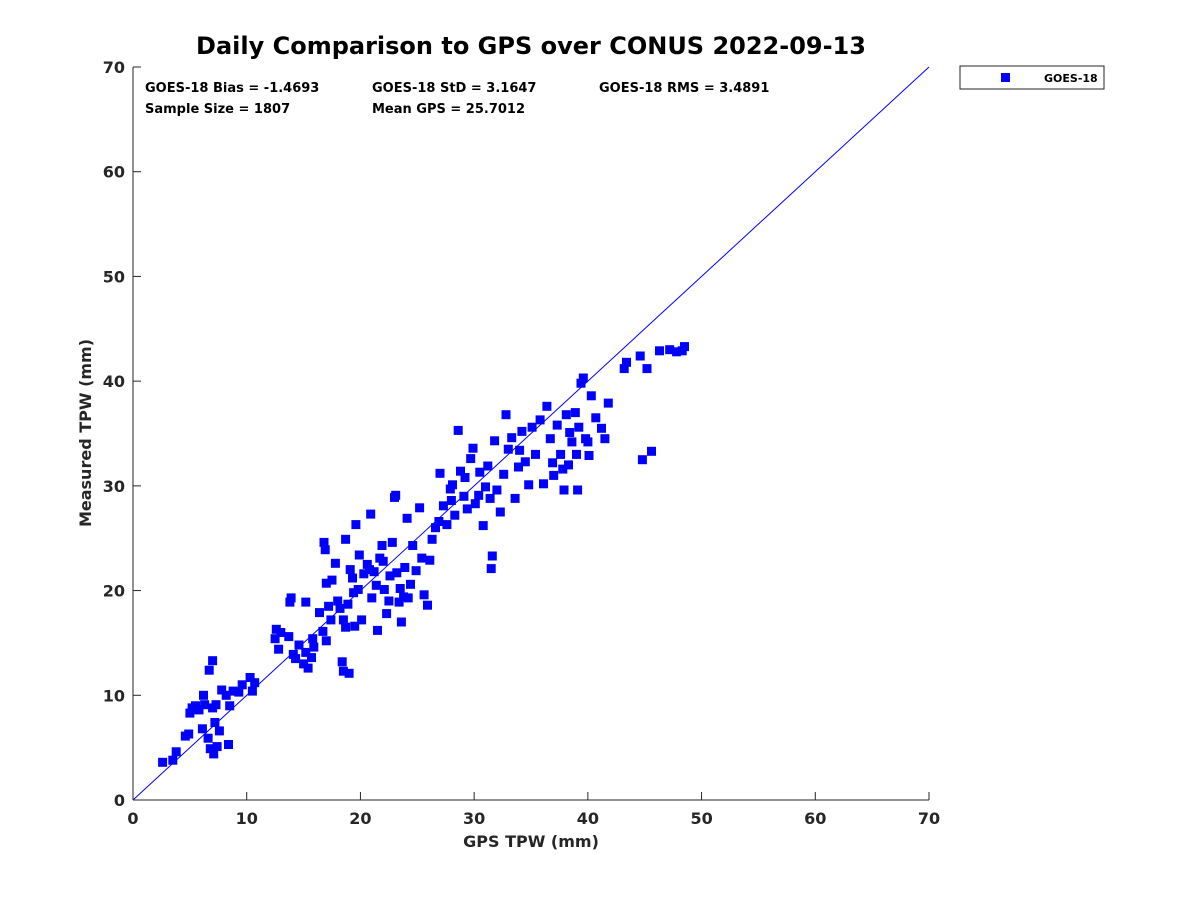  Describe the element at coordinates (232, 88) in the screenshot. I see `stat-annotation: GOES-18 Bias = -1.4693` at that location.